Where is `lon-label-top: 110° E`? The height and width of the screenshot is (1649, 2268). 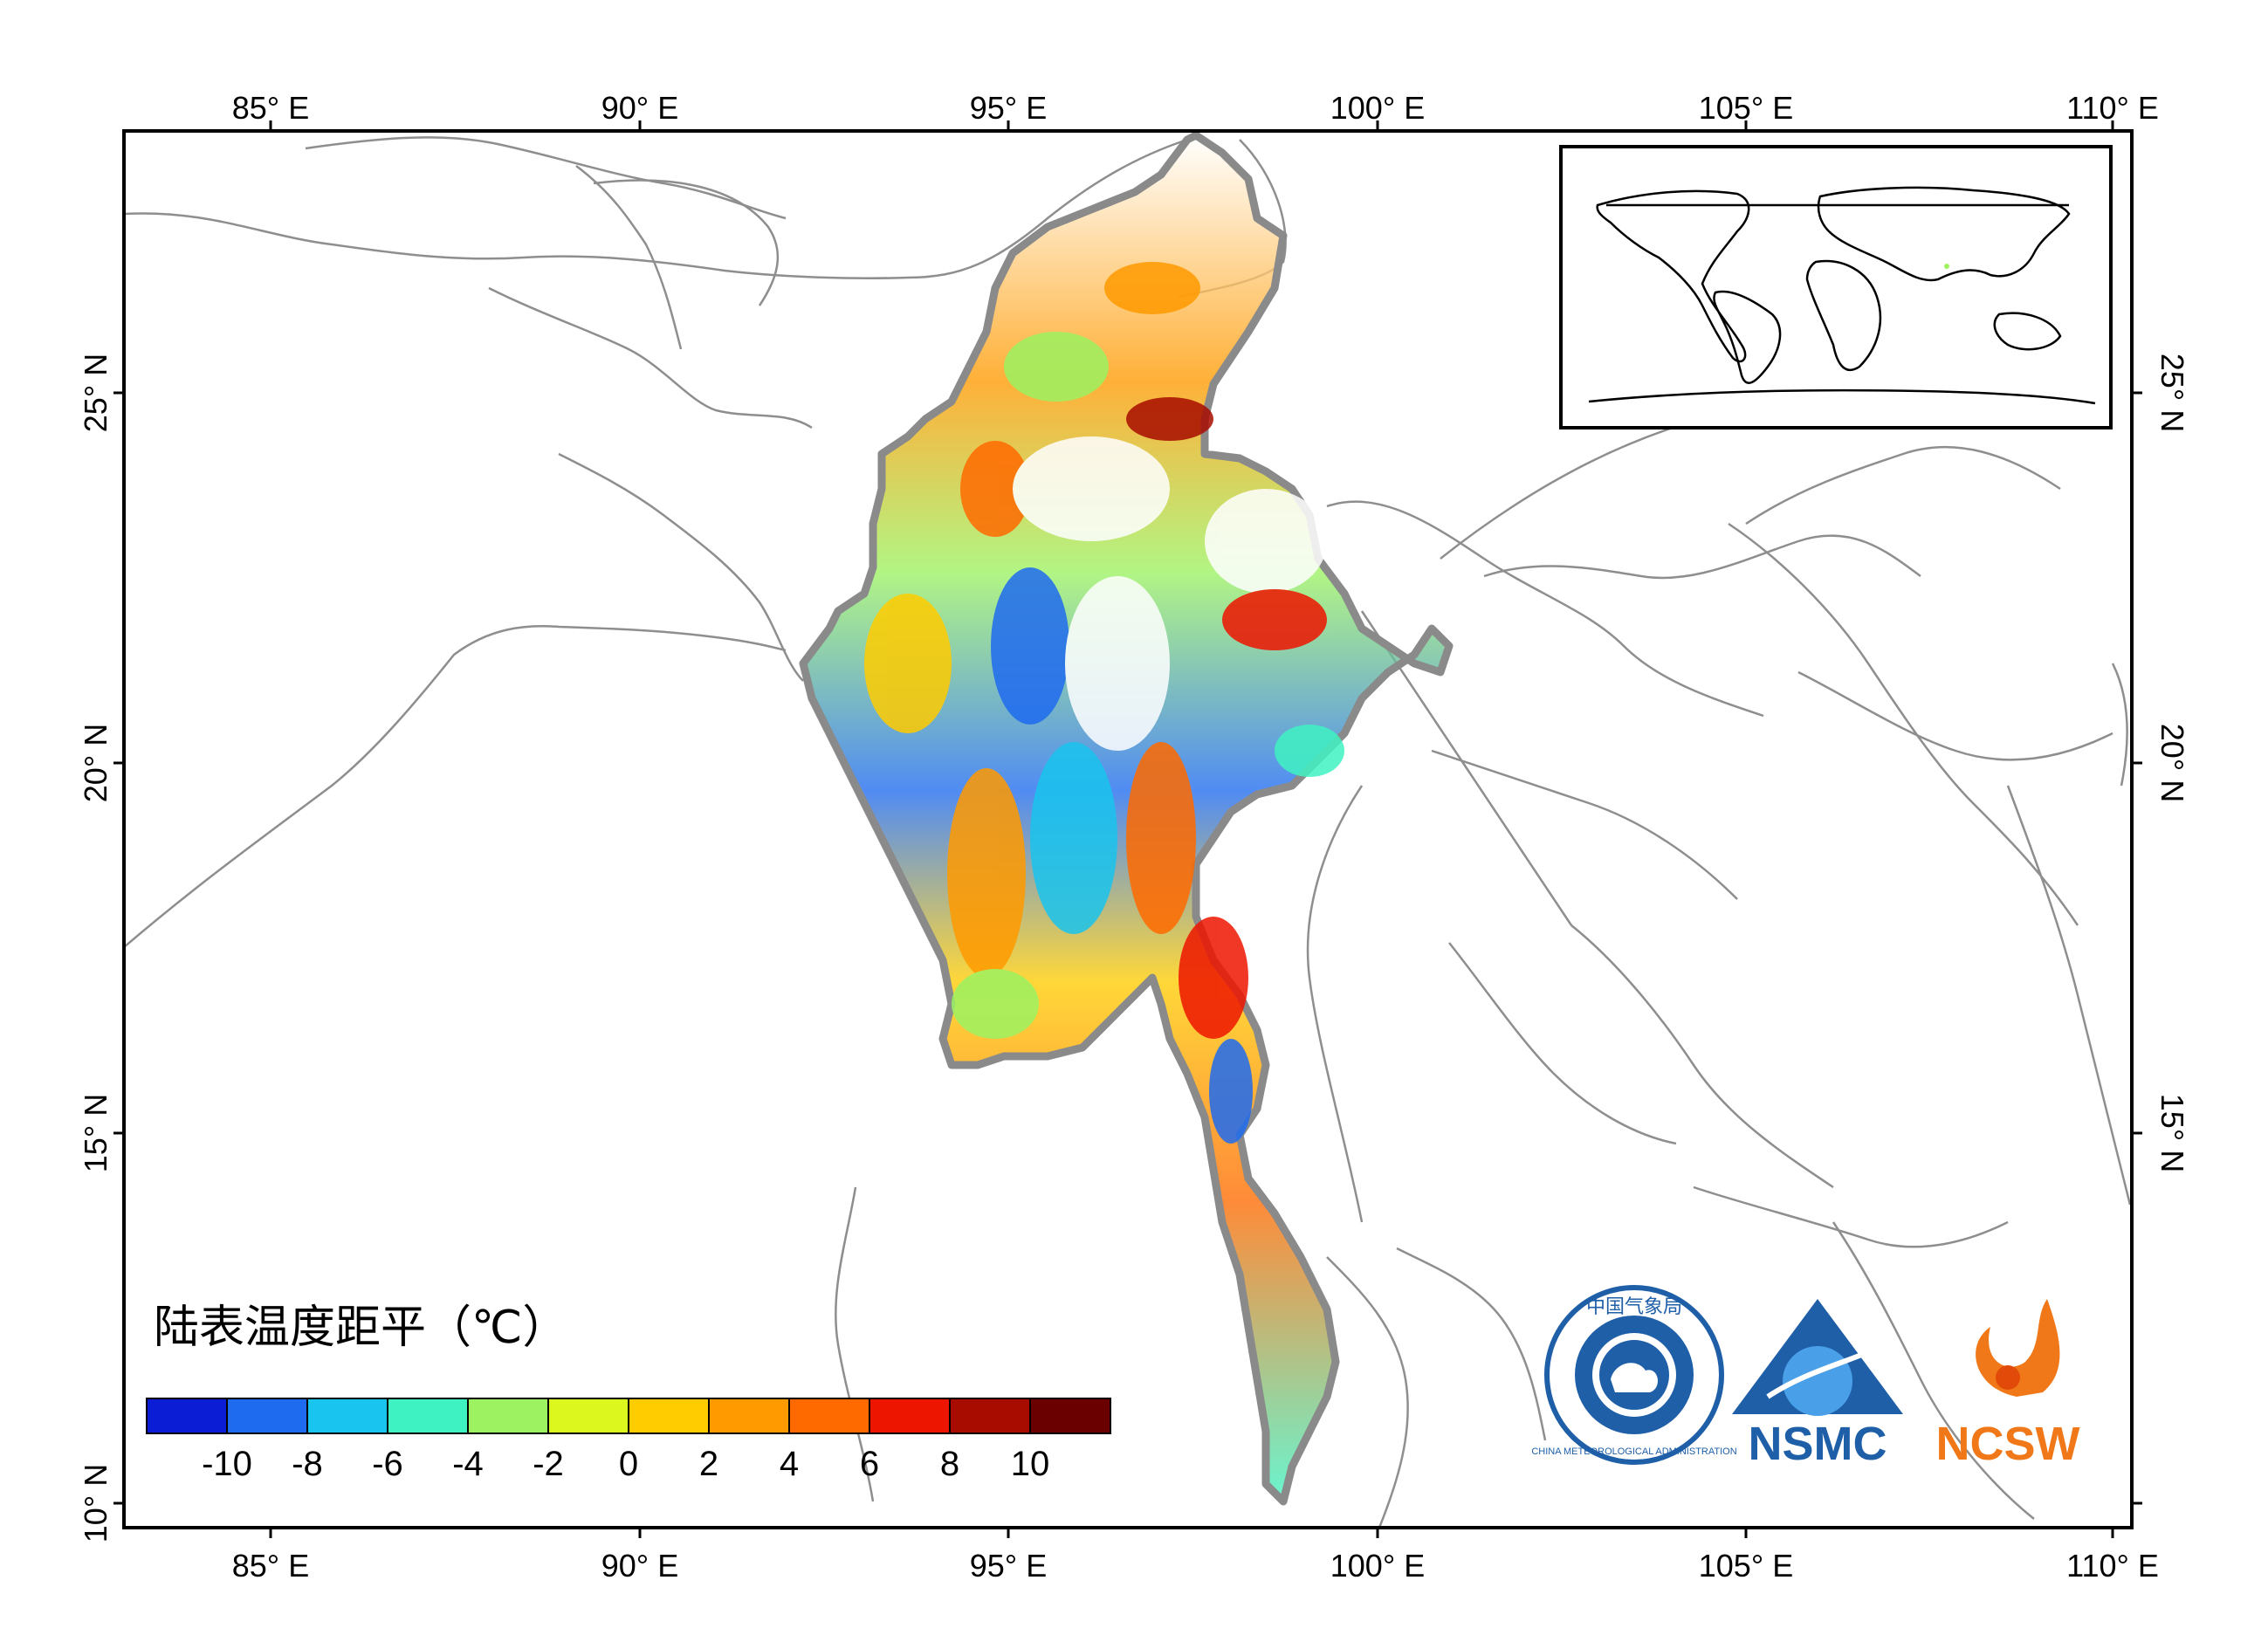 lon-label-top: 110° E is located at coordinates (2112, 108).